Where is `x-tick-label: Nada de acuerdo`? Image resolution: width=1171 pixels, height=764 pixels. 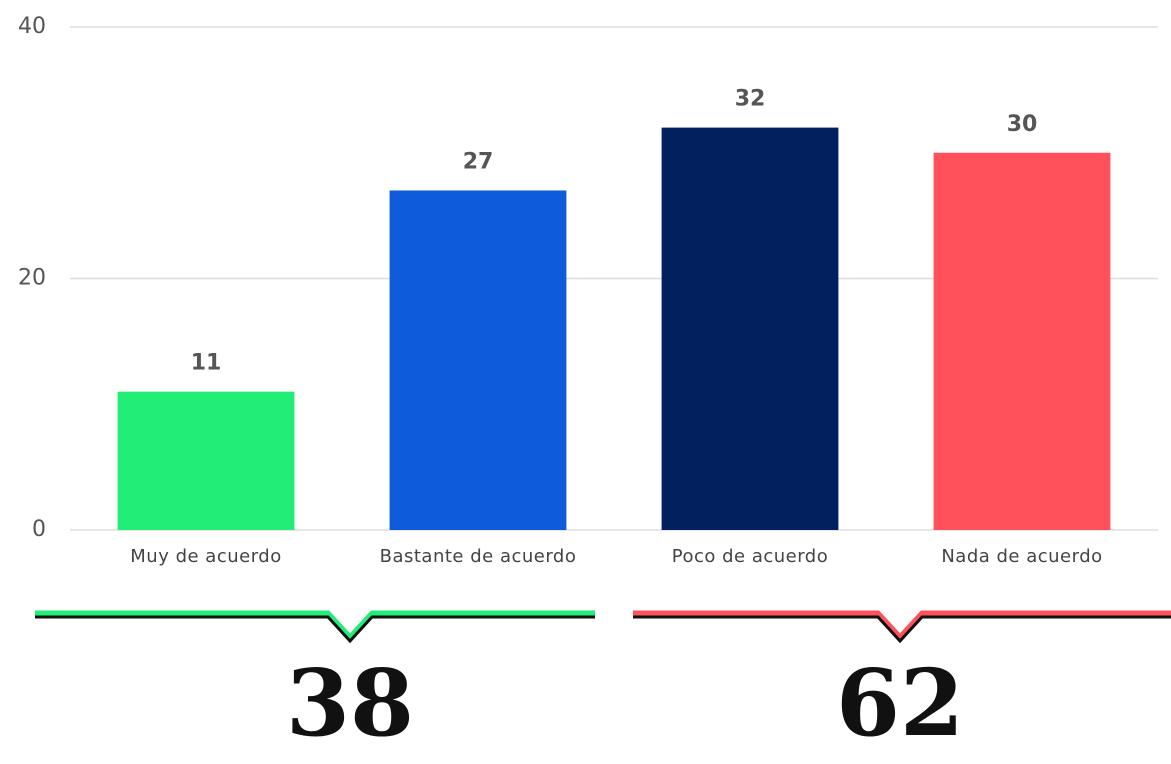 x-tick-label: Nada de acuerdo is located at coordinates (1021, 556).